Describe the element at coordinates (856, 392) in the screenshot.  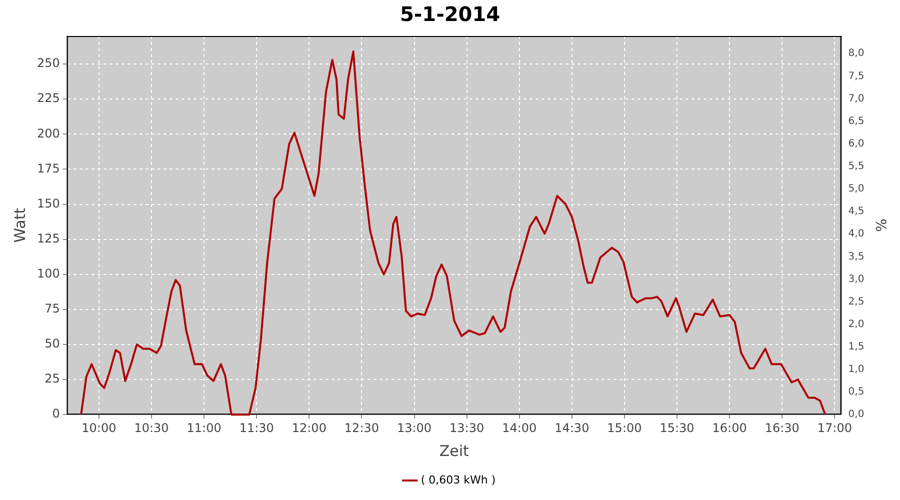
I see `y2-tick-label: 0,5` at that location.